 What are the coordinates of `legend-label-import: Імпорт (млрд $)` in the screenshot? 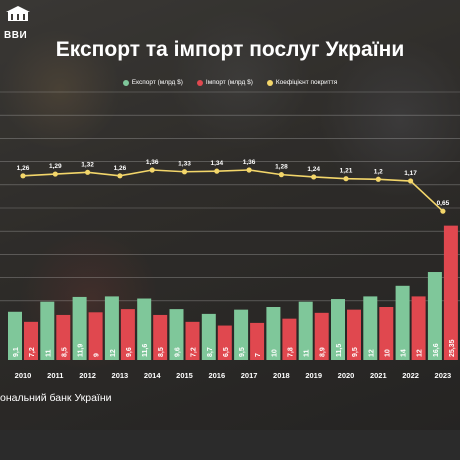 It's located at (229, 82).